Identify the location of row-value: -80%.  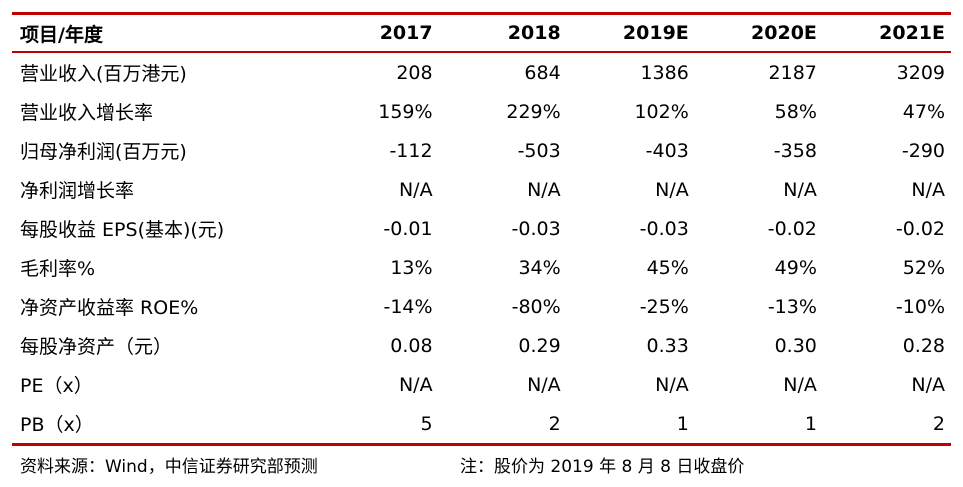
(536, 306).